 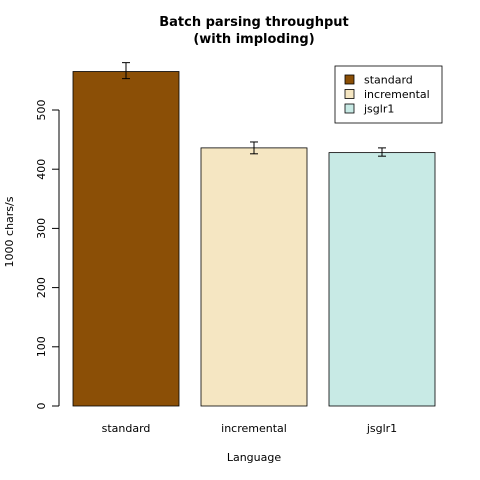 What do you see at coordinates (397, 94) in the screenshot?
I see `legend-label: incremental` at bounding box center [397, 94].